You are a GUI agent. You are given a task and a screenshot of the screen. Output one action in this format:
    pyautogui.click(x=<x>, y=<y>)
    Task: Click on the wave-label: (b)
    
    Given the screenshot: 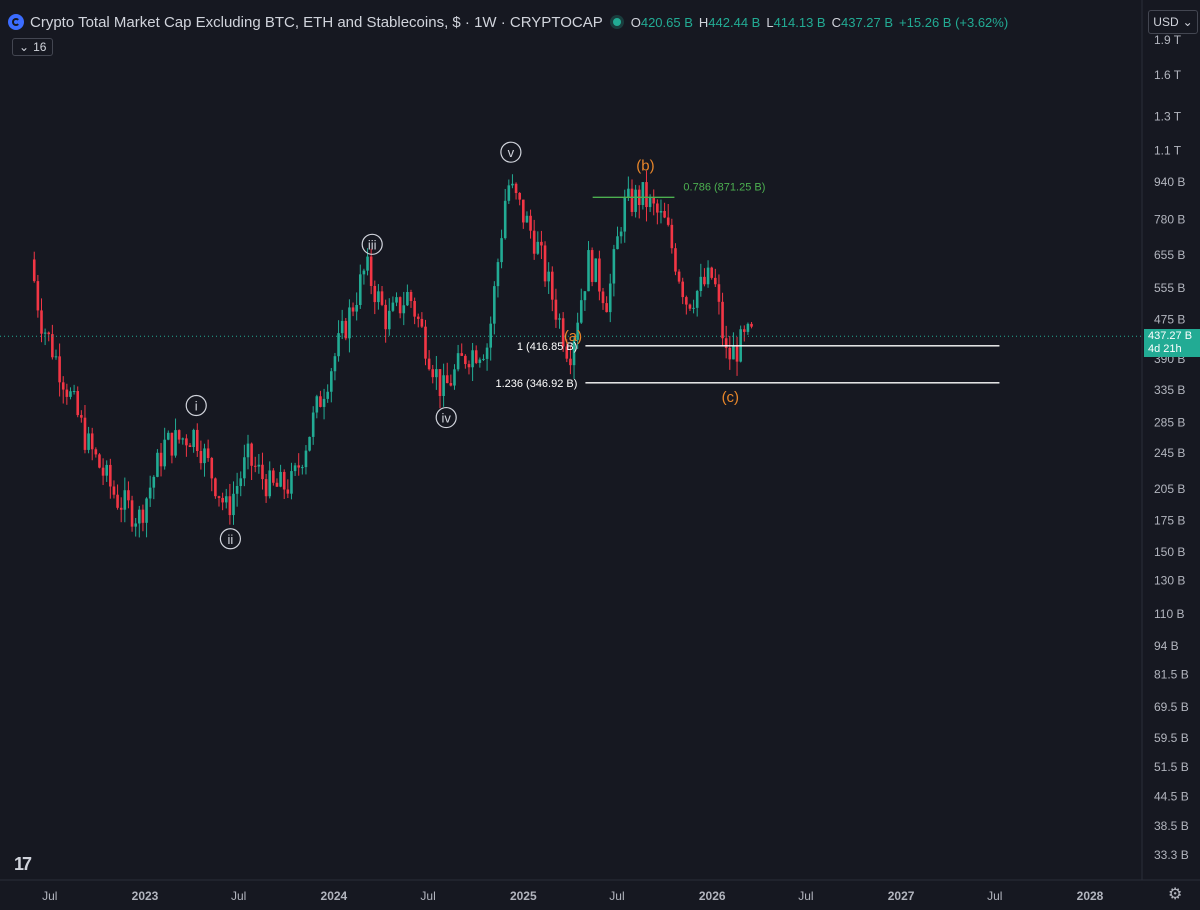 What is the action you would take?
    pyautogui.click(x=645, y=166)
    